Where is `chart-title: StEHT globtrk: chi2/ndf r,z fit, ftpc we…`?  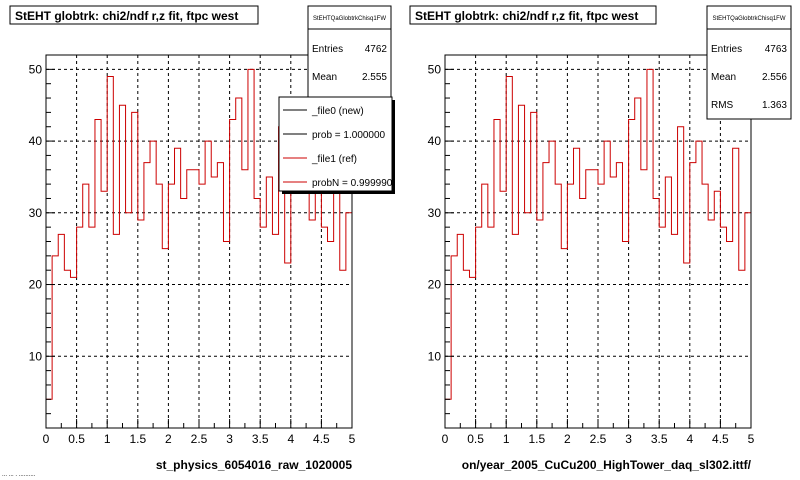 chart-title: StEHT globtrk: chi2/ndf r,z fit, ftpc we… is located at coordinates (126, 16).